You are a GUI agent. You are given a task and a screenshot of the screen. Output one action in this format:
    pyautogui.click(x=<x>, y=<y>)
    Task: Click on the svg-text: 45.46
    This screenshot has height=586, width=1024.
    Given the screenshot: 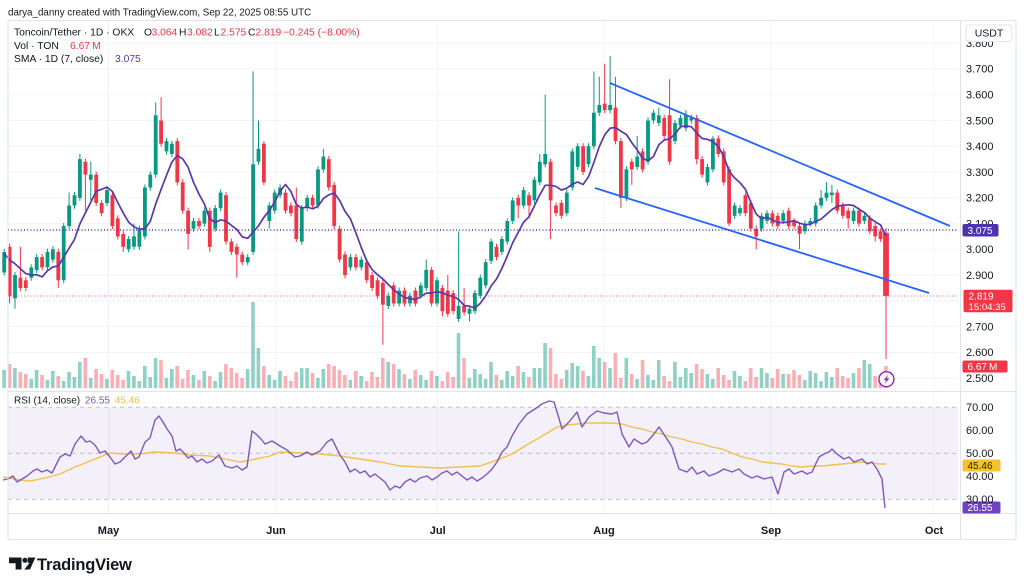 What is the action you would take?
    pyautogui.click(x=980, y=466)
    